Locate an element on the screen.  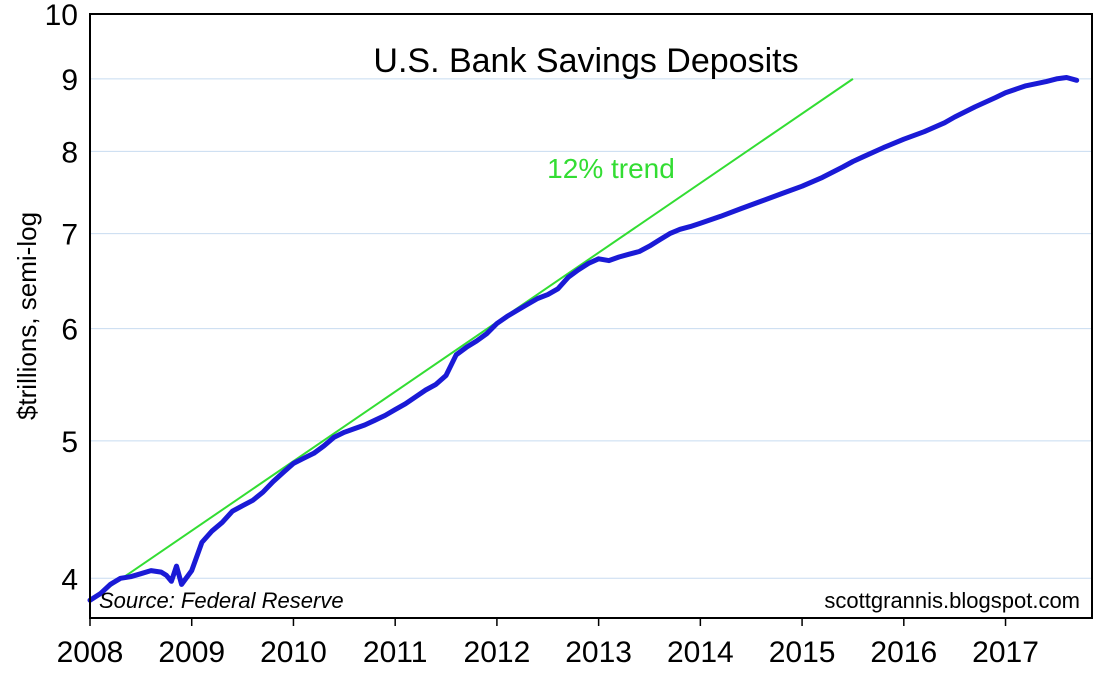
credit-note: scottgrannis.blogspot.com is located at coordinates (952, 600).